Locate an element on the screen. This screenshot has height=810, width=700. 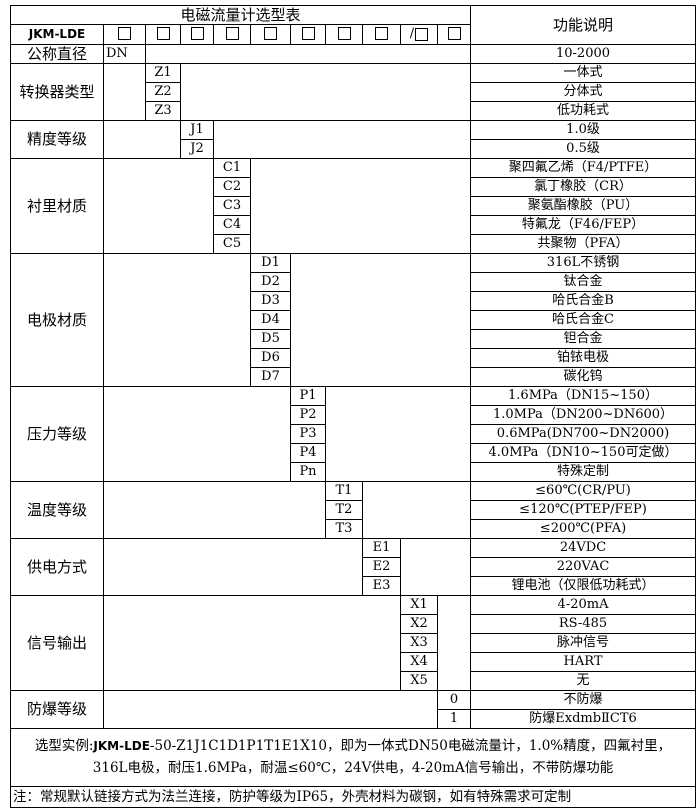
function-header: 功能说明 is located at coordinates (583, 25).